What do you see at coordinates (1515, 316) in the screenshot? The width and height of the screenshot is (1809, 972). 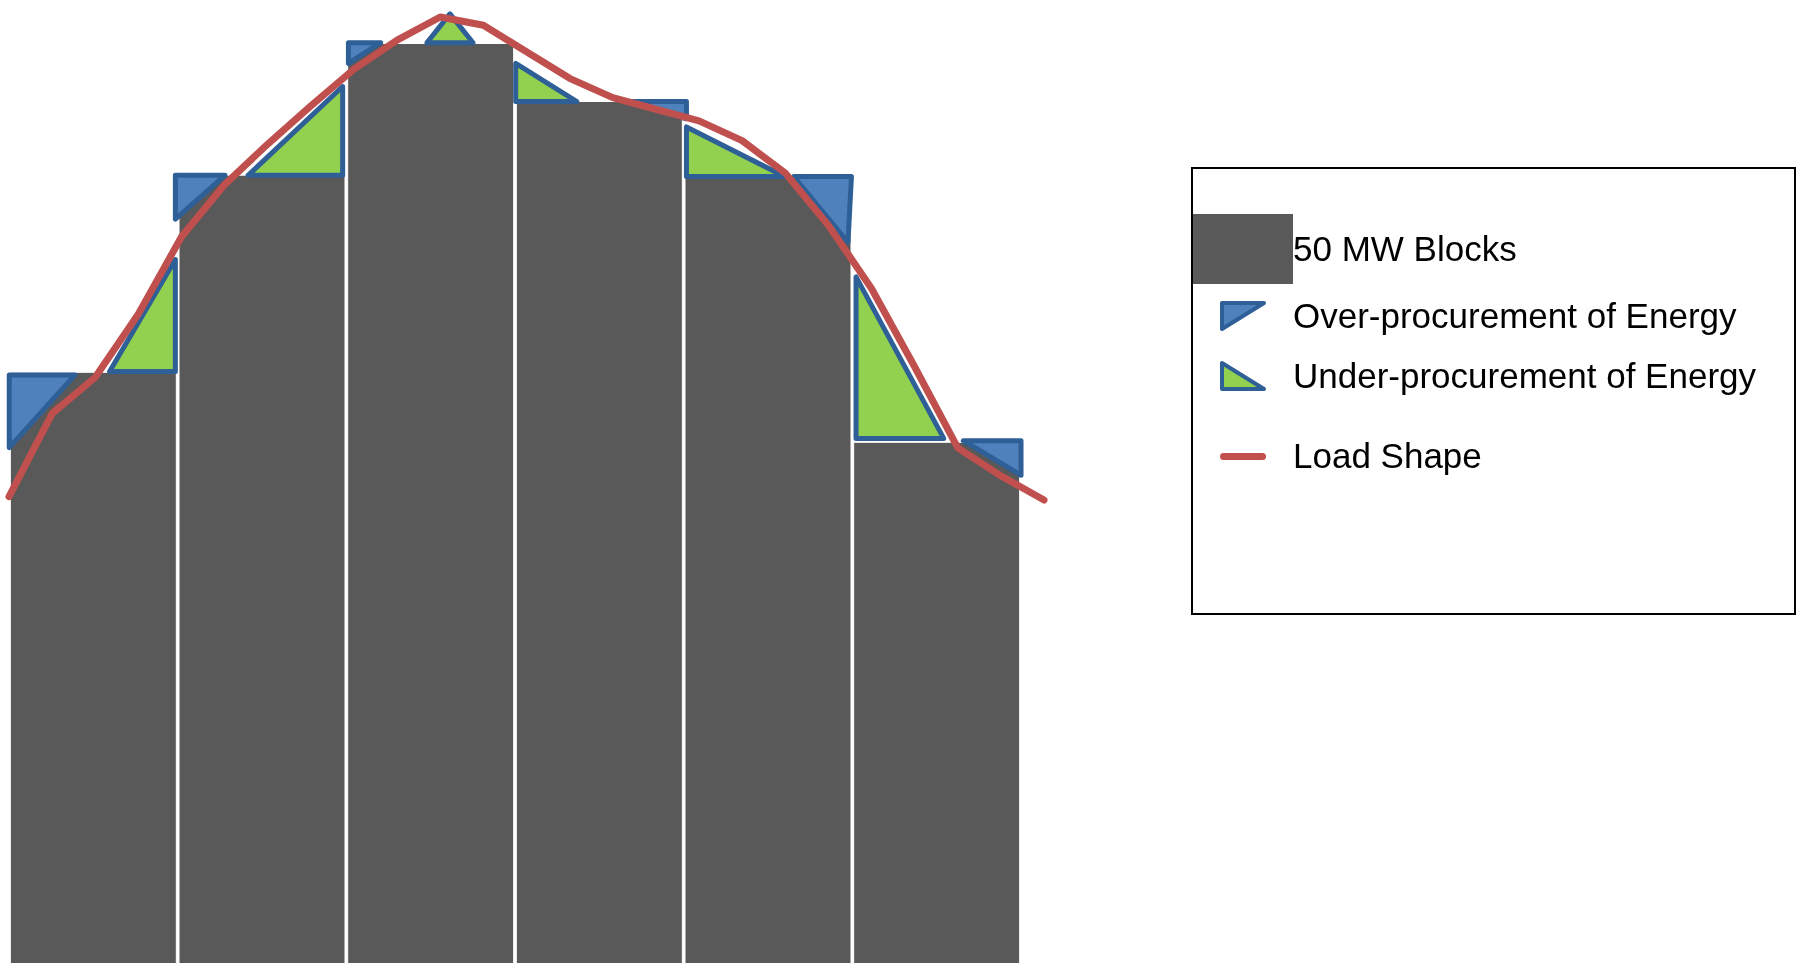 I see `text: Over-procurement of Energy` at bounding box center [1515, 316].